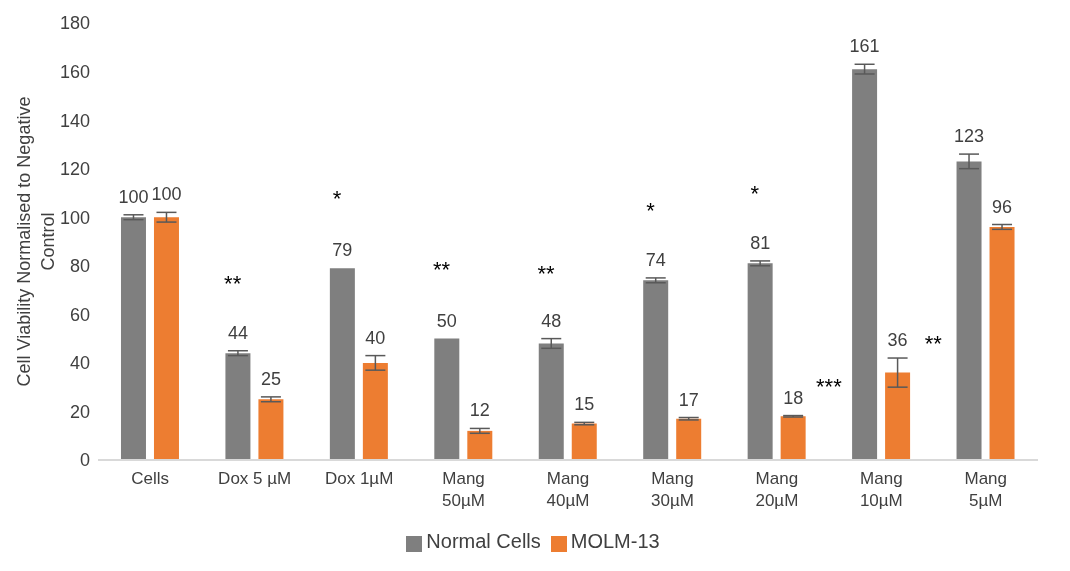 The image size is (1070, 571). Describe the element at coordinates (79, 363) in the screenshot. I see `y-tick-label: 40` at that location.